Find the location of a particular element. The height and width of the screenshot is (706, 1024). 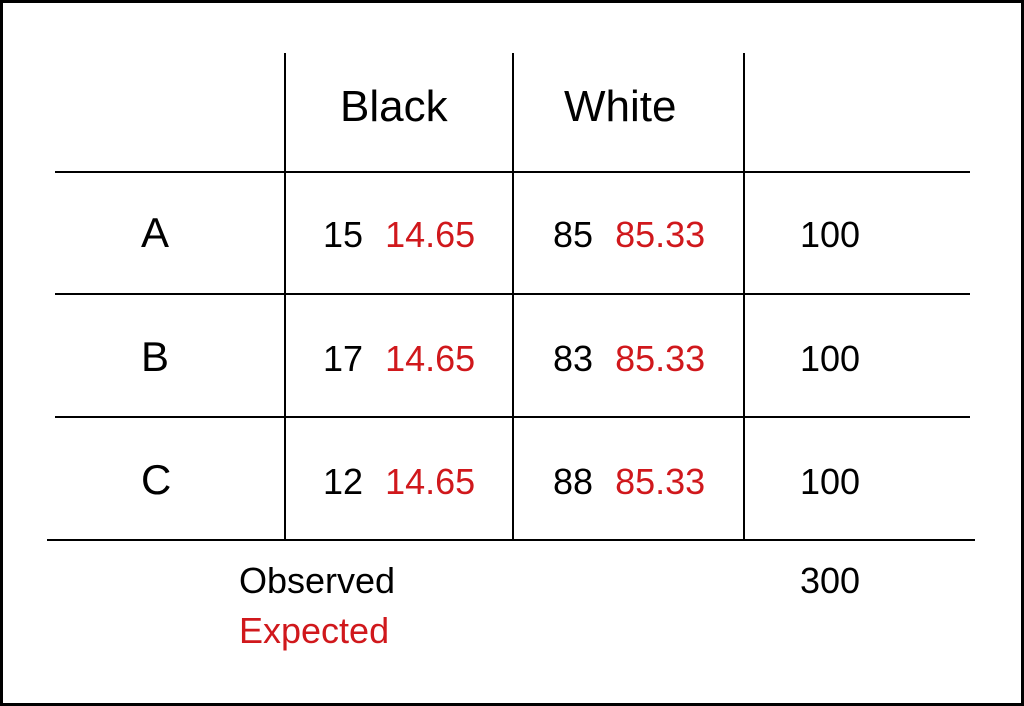

legend-expected: Expected is located at coordinates (314, 630).